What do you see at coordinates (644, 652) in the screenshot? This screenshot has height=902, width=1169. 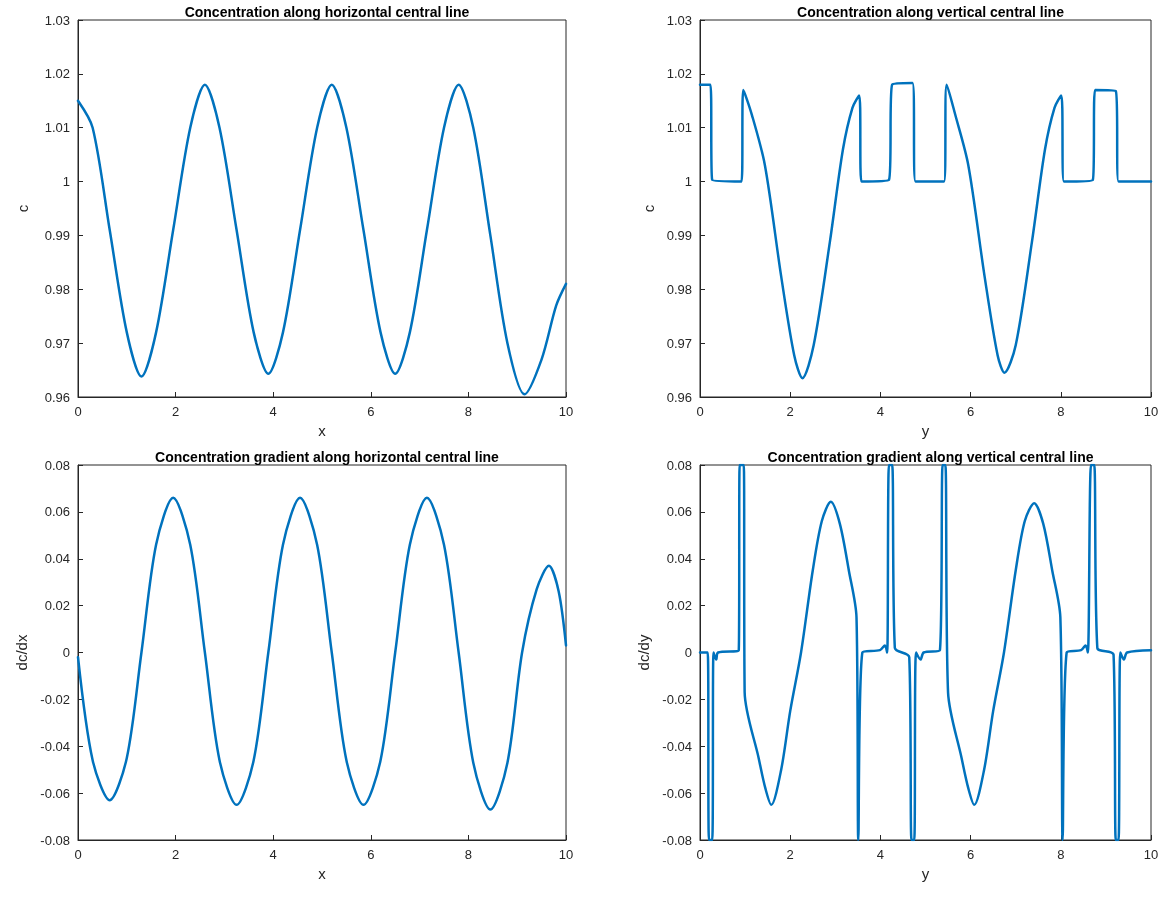 I see `y-axis-title: dc/dy` at bounding box center [644, 652].